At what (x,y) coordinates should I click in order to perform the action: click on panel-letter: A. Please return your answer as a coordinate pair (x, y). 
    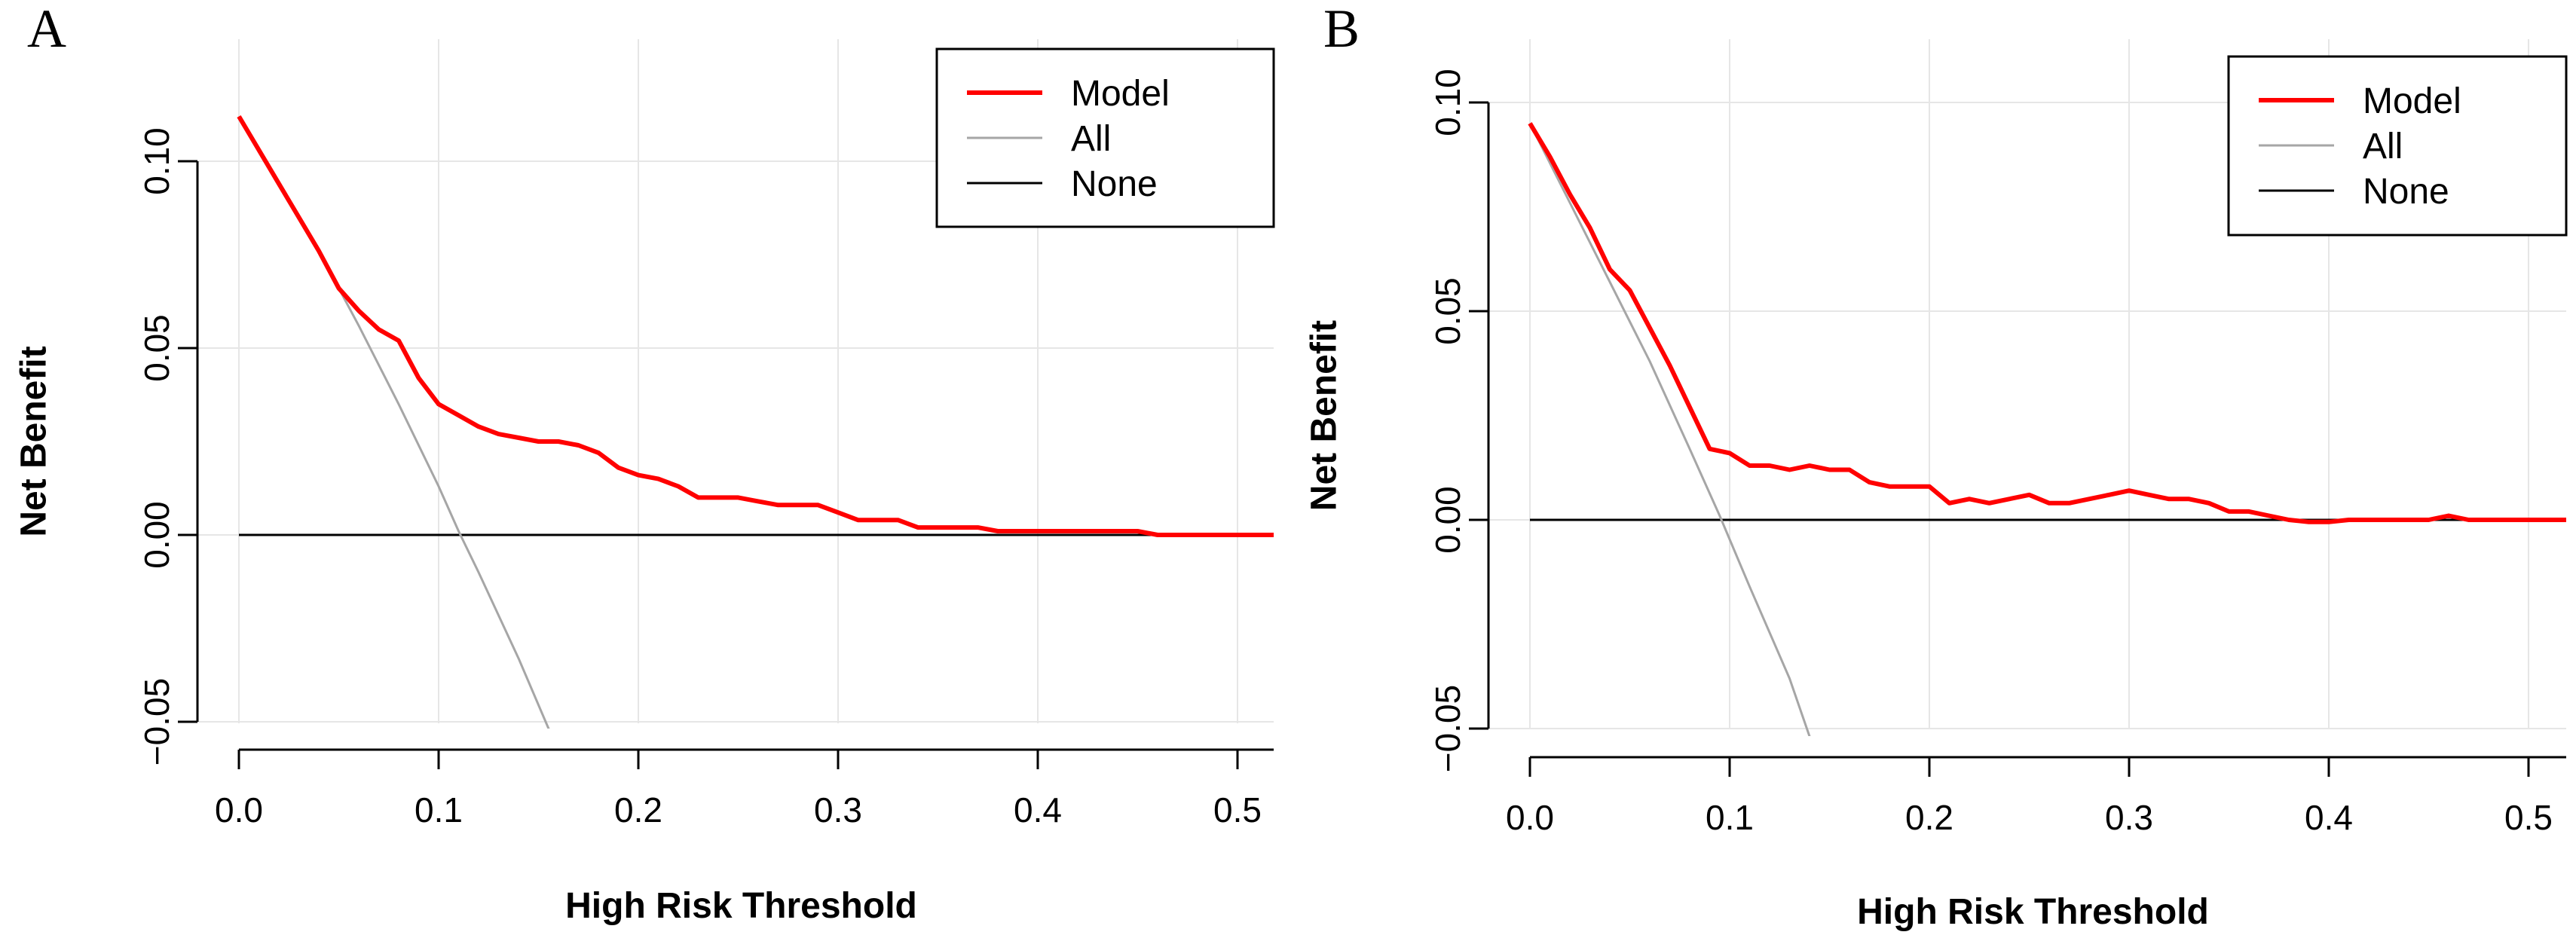
    Looking at the image, I should click on (46, 29).